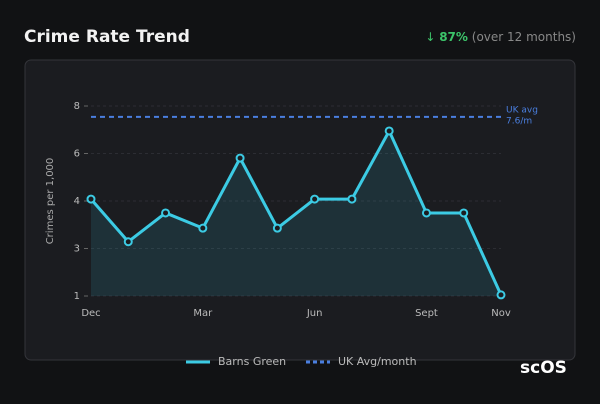 Image resolution: width=600 pixels, height=404 pixels. I want to click on y-tick-label: 4, so click(77, 201).